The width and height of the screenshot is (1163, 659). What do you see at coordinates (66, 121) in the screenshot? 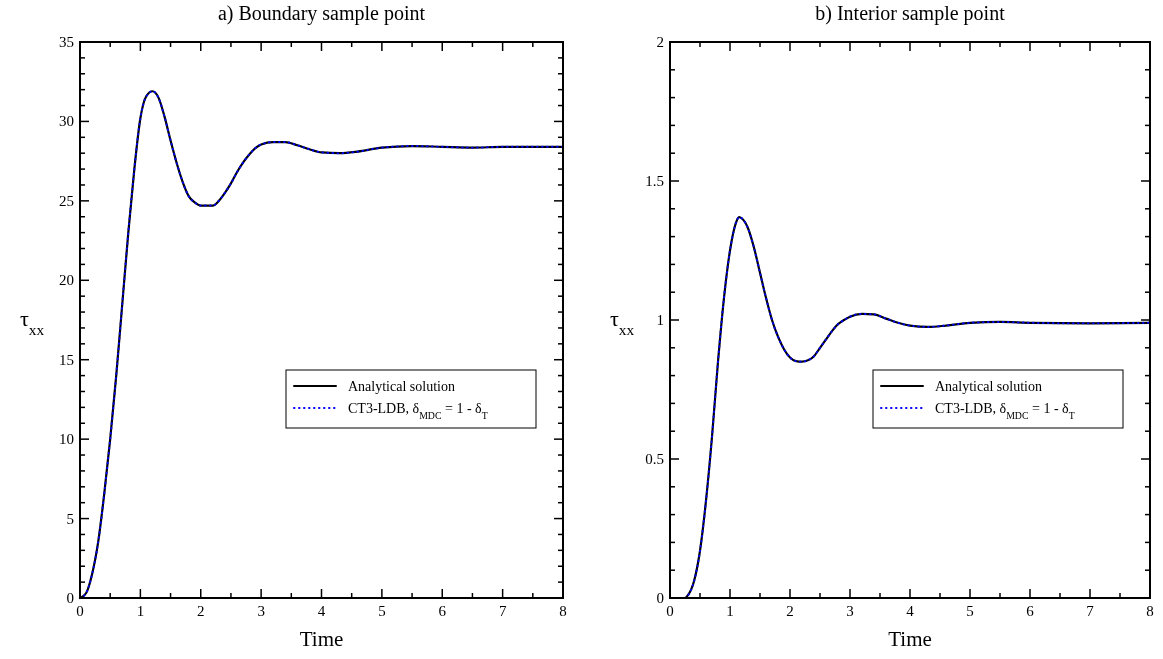
I see `y-tick-label: 30` at bounding box center [66, 121].